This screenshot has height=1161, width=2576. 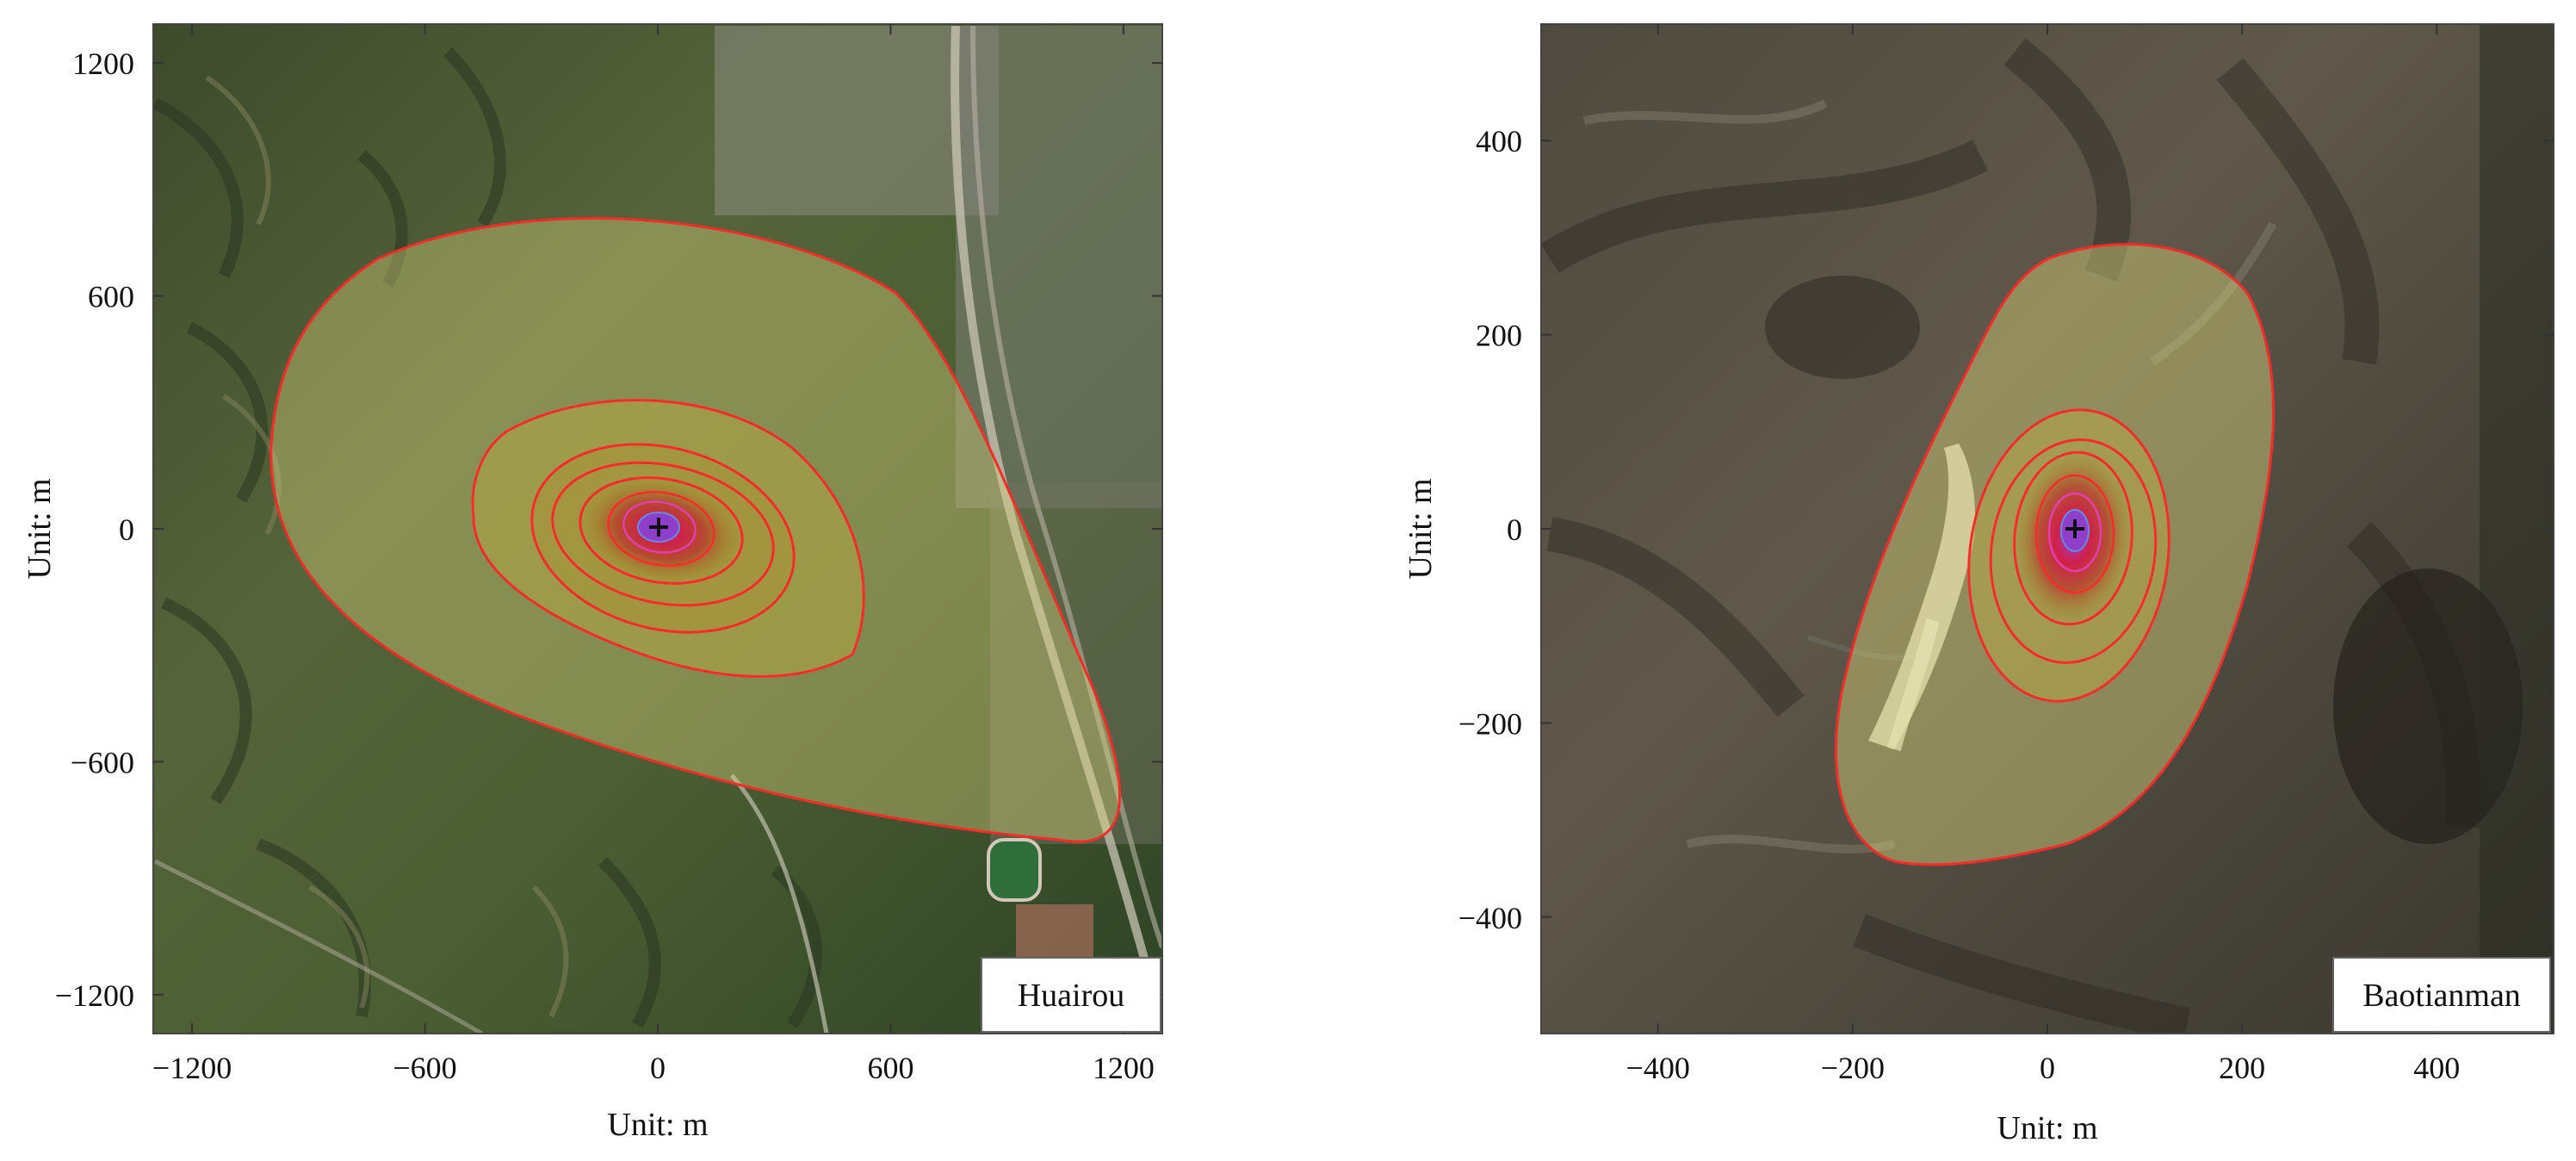 I want to click on y-axis-title-huairou: Unit: m, so click(x=40, y=528).